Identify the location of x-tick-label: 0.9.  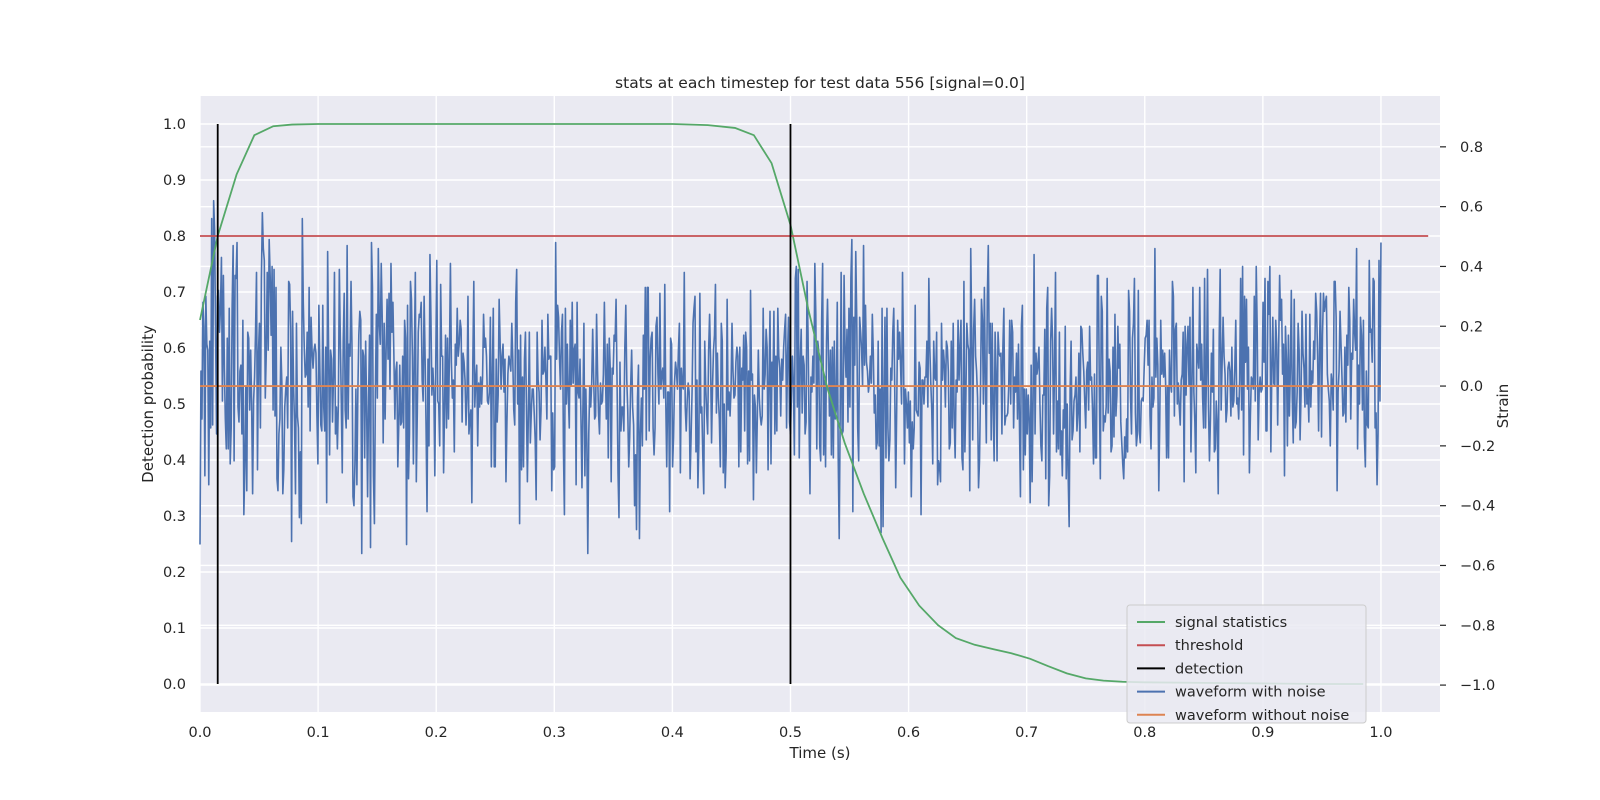
(1262, 733).